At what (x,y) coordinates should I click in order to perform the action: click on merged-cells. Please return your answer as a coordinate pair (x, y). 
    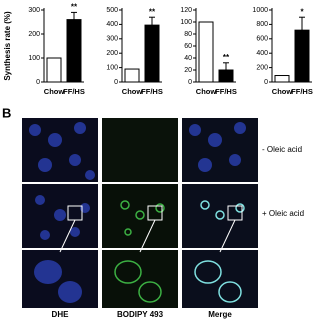
    Looking at the image, I should click on (219, 251).